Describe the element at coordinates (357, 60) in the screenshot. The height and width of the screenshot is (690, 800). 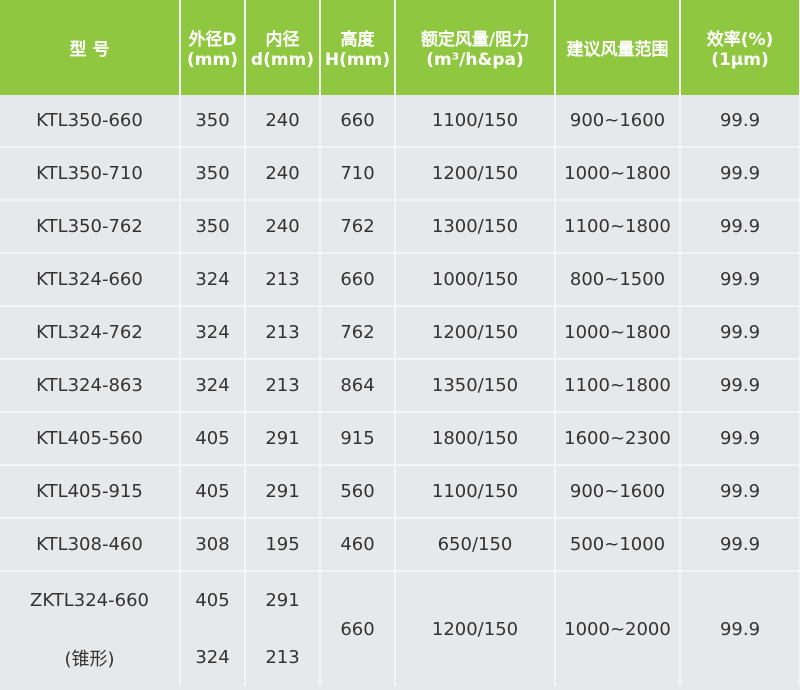
I see `header-line: H(mm)` at that location.